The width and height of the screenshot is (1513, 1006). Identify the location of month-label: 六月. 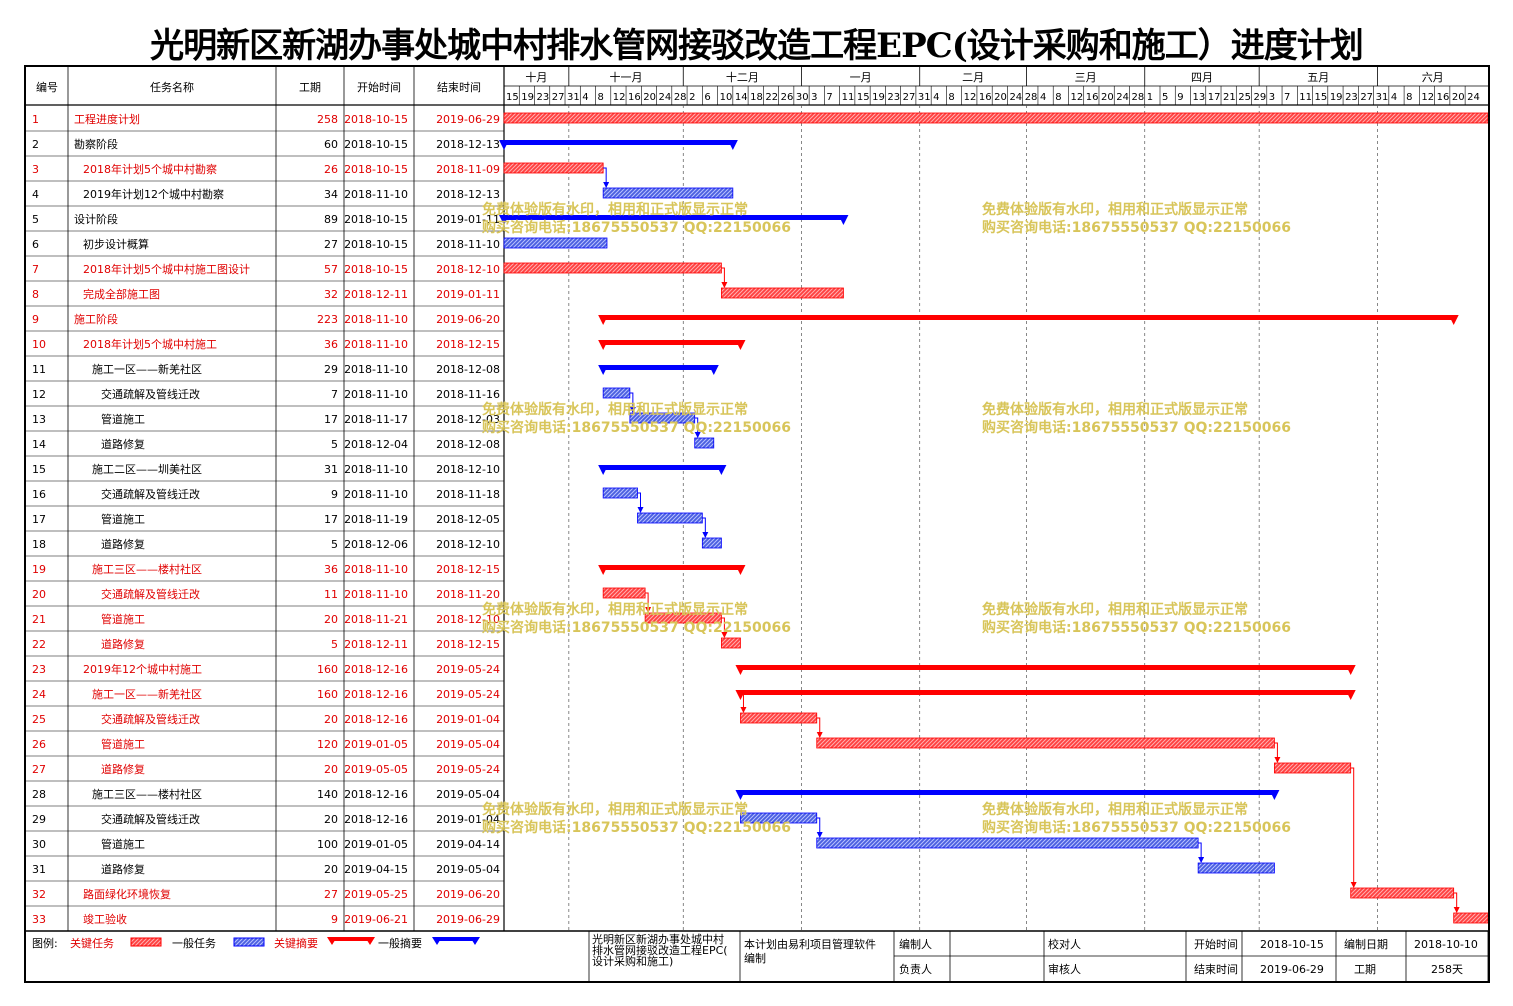
(1433, 77).